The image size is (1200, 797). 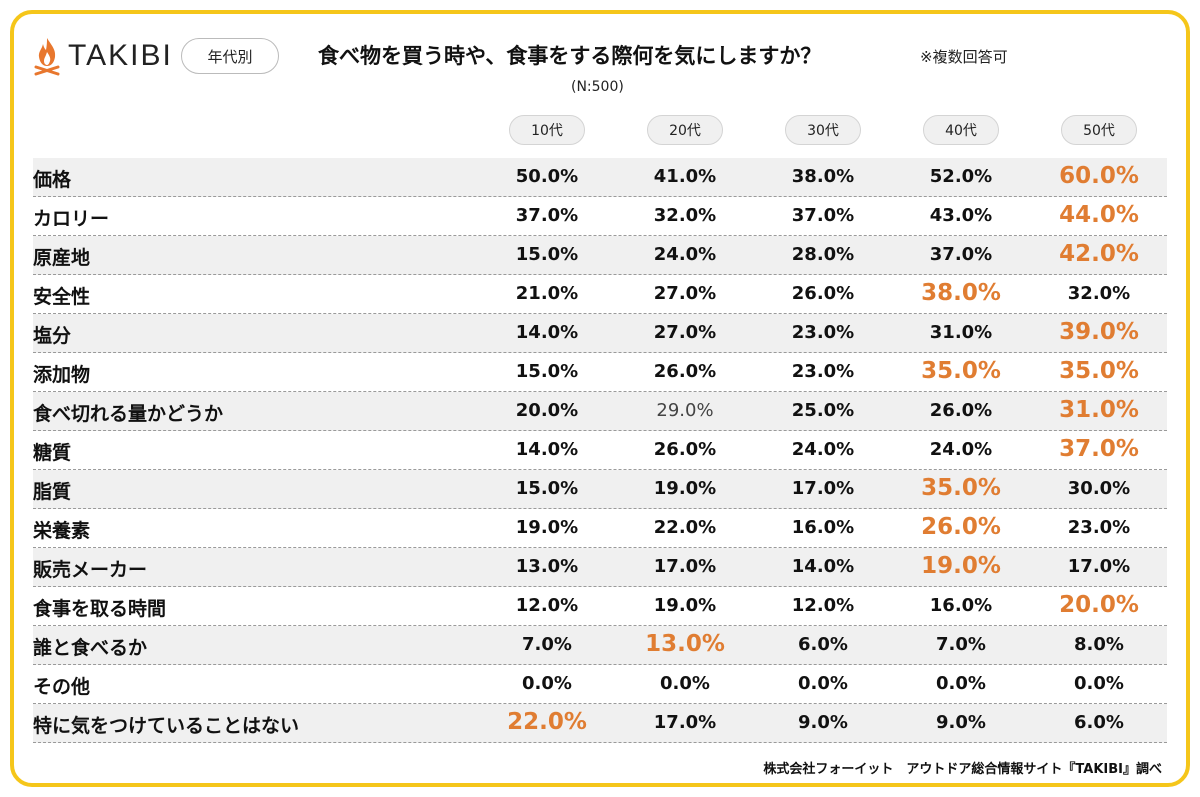 What do you see at coordinates (62, 375) in the screenshot?
I see `row-label: 添加物` at bounding box center [62, 375].